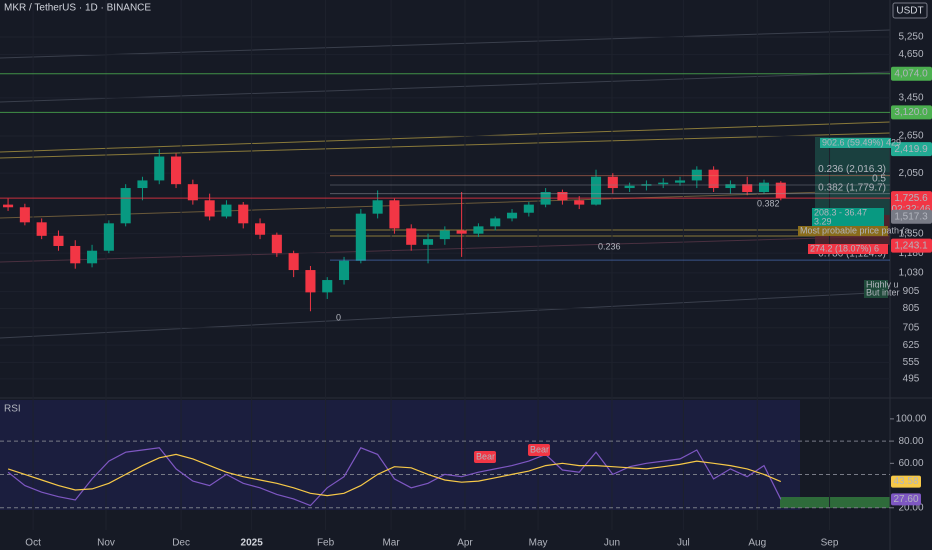  What do you see at coordinates (911, 362) in the screenshot?
I see `y-tick-label: 555` at bounding box center [911, 362].